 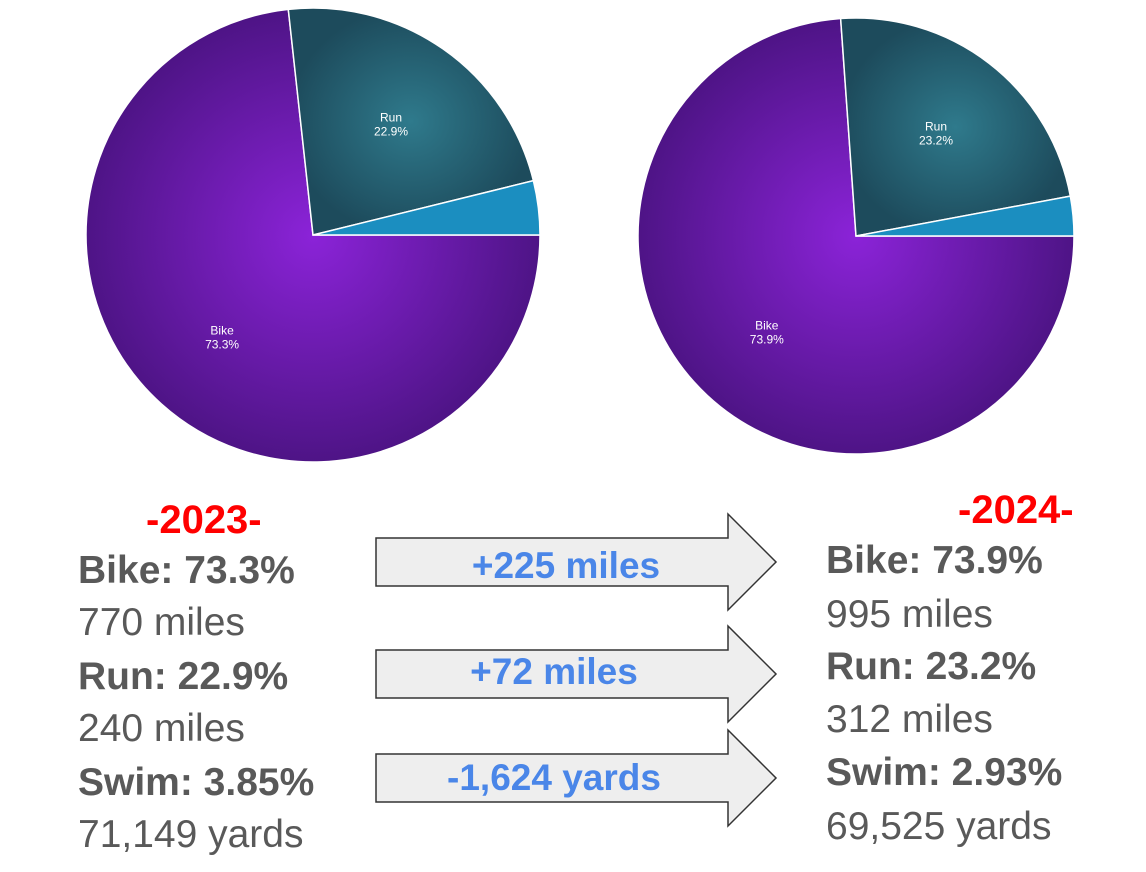 What do you see at coordinates (391, 117) in the screenshot?
I see `slice-label-run-2023: Run` at bounding box center [391, 117].